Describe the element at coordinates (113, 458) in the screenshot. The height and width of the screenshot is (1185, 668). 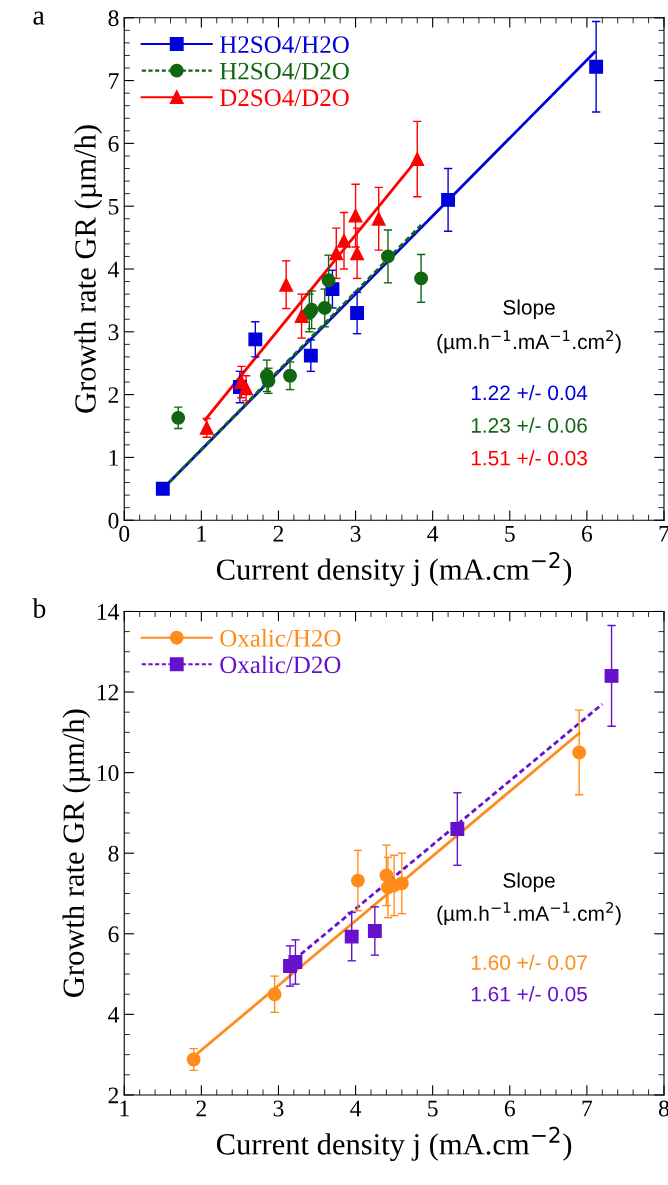
I see `y-tick-label: 1` at that location.